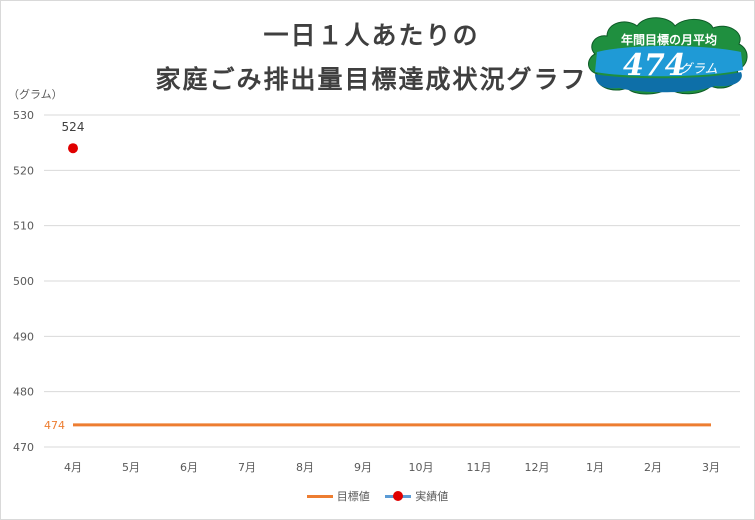  I want to click on badge-value: 474, so click(654, 65).